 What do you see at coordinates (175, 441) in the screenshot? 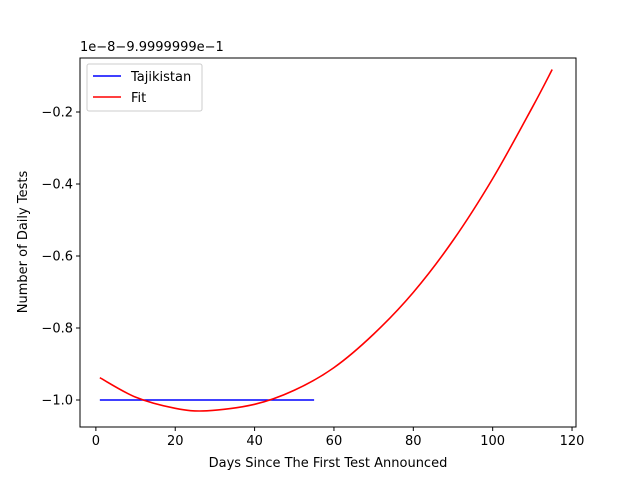
I see `x-tick-label: 20` at bounding box center [175, 441].